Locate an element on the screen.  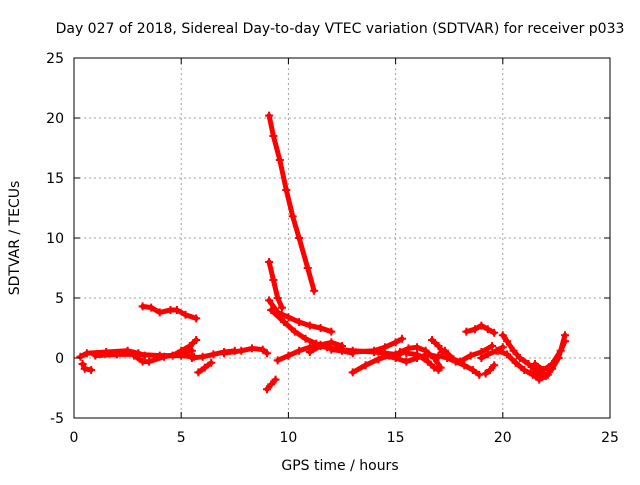
y-tick-label: 15 is located at coordinates (55, 179).